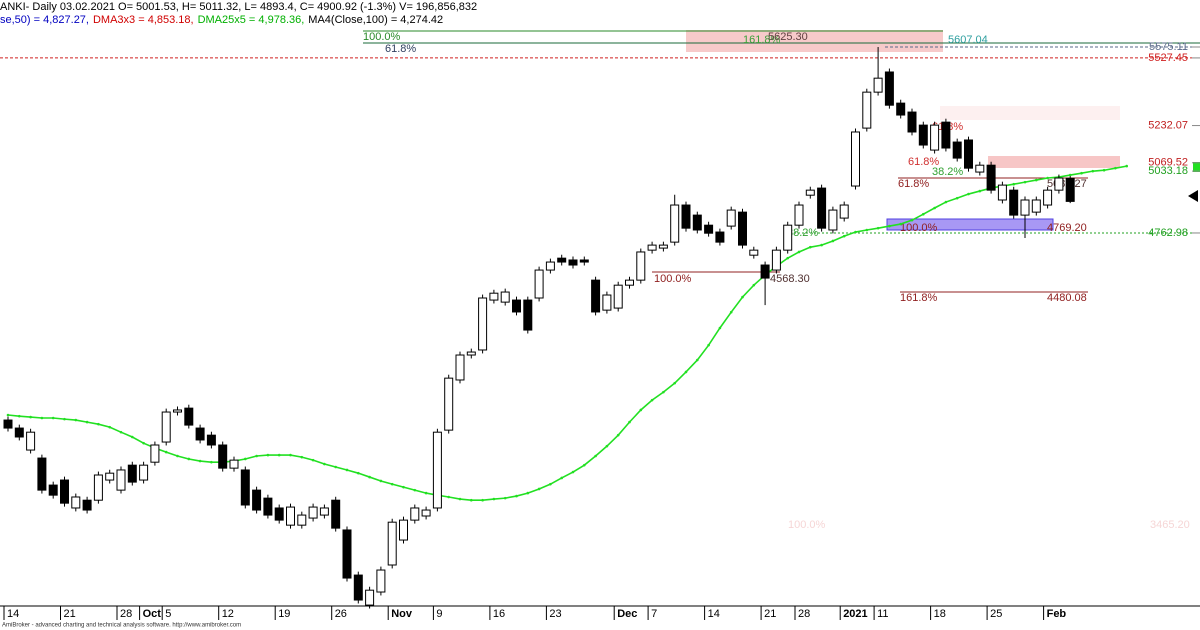 The image size is (1200, 630). I want to click on x-tick-label: 18, so click(940, 614).